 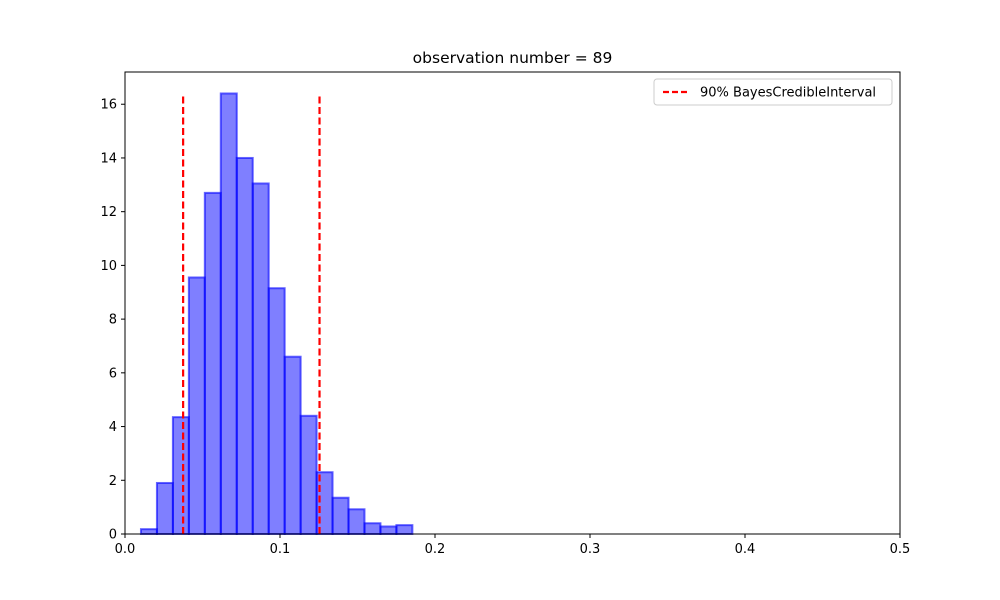 I want to click on legend-label: 90% BayesCredibleInterval, so click(x=788, y=93).